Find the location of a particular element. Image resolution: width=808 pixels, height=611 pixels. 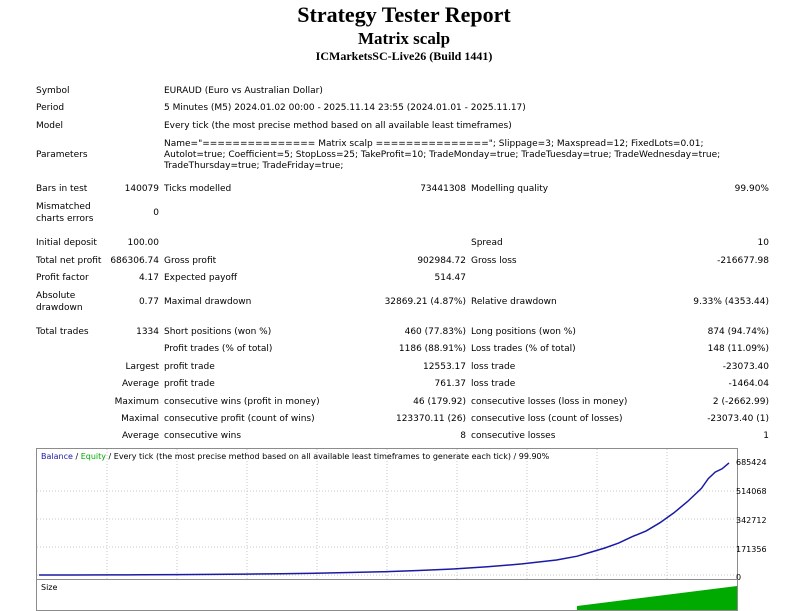

cons-losses-label: consecutive losses (loss in money) is located at coordinates (549, 402).